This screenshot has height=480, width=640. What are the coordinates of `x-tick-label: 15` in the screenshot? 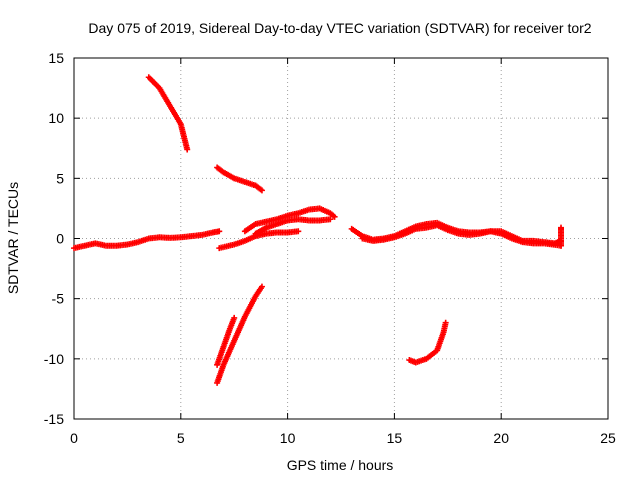 It's located at (395, 438).